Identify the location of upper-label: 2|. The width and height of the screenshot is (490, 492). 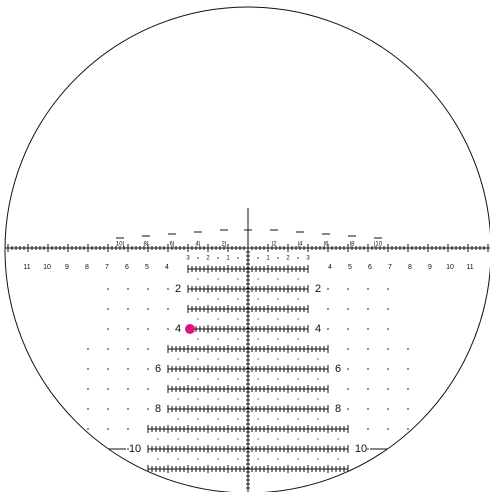
(224, 245).